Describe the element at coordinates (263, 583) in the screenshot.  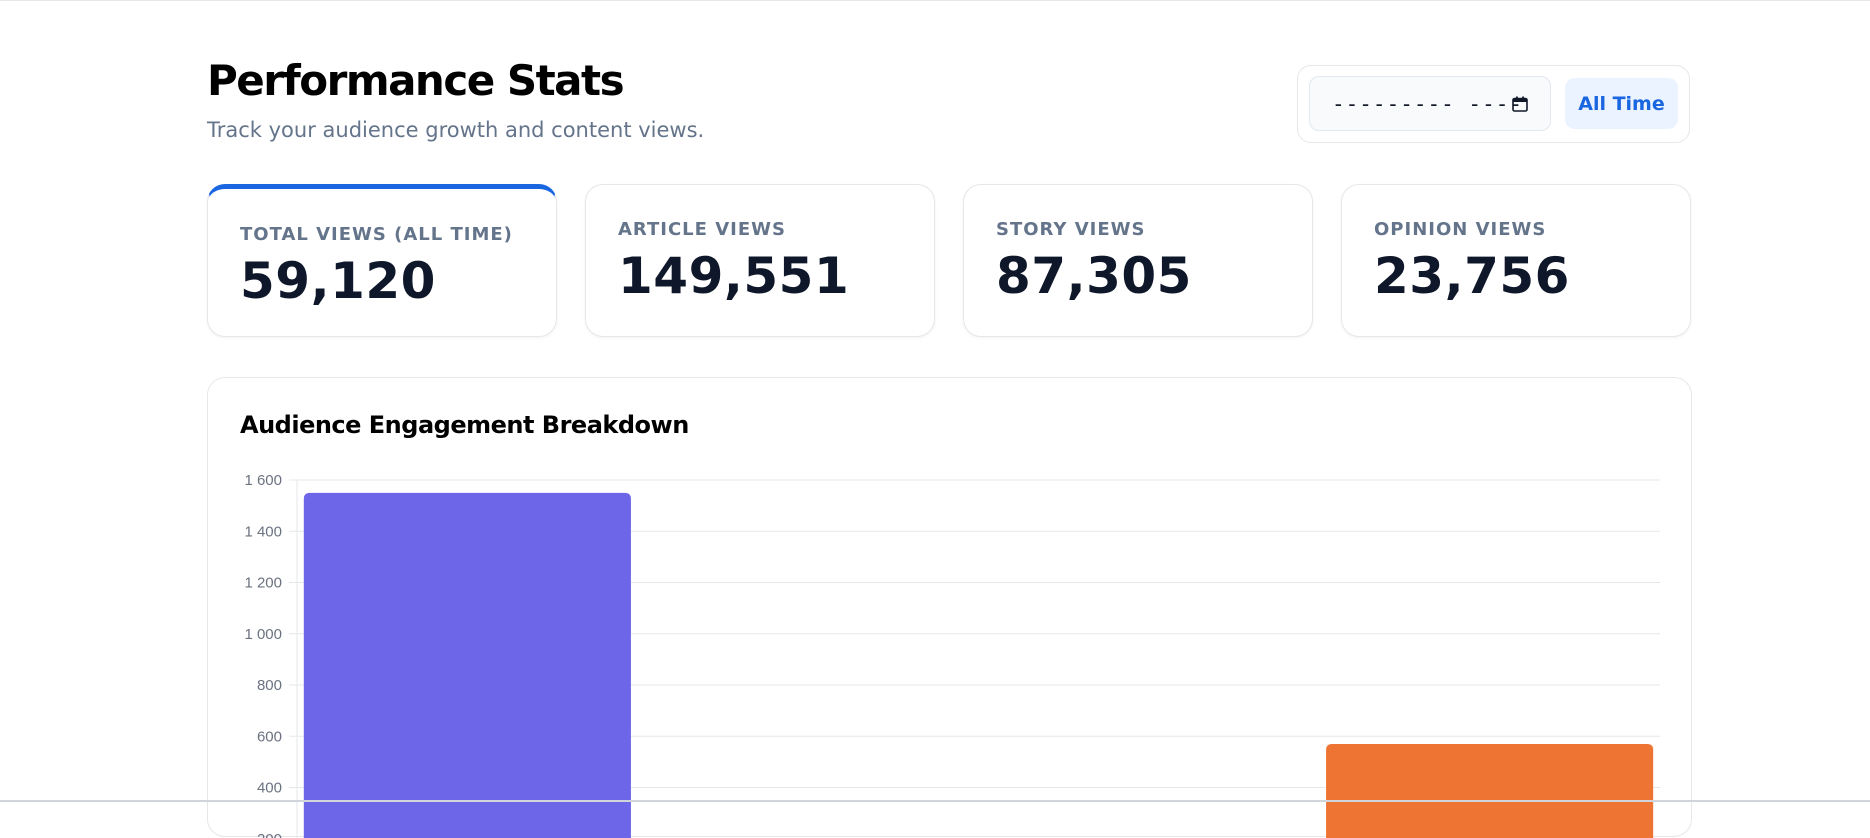
I see `y-tick-label: 1 200` at that location.